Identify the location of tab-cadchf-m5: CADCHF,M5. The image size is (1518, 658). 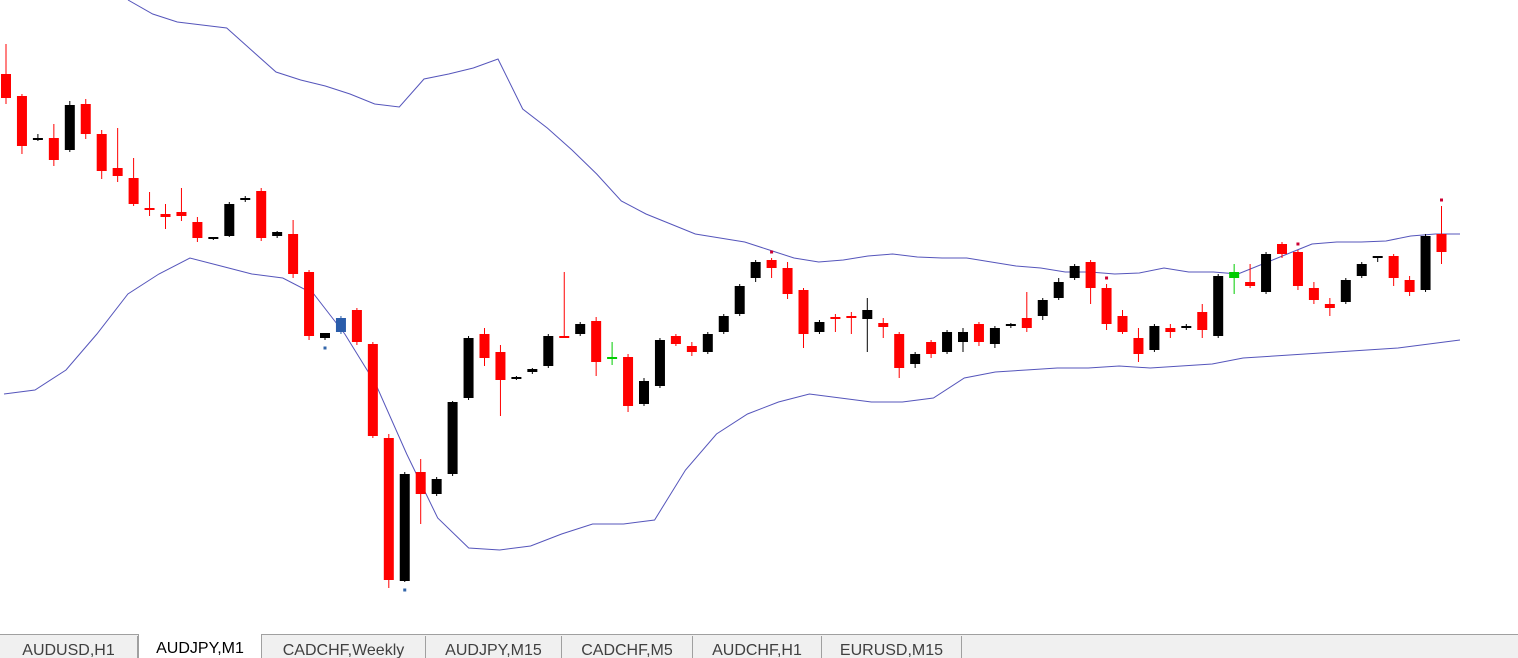
(627, 647).